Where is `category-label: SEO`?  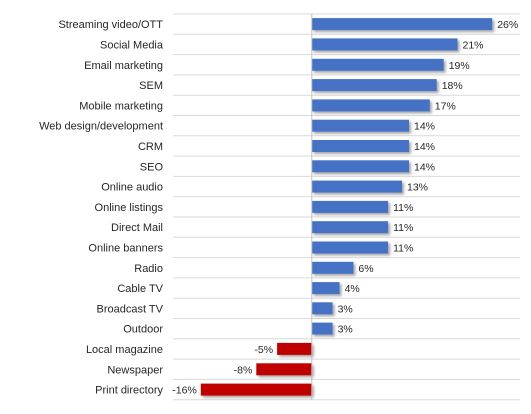
category-label: SEO is located at coordinates (152, 167).